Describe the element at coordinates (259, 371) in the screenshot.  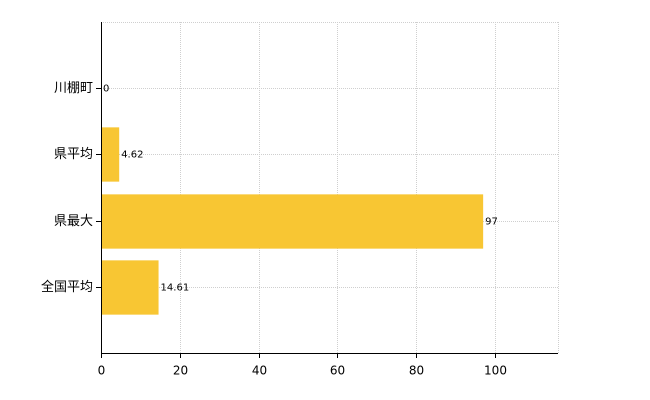
I see `x-tick-label: 40` at that location.